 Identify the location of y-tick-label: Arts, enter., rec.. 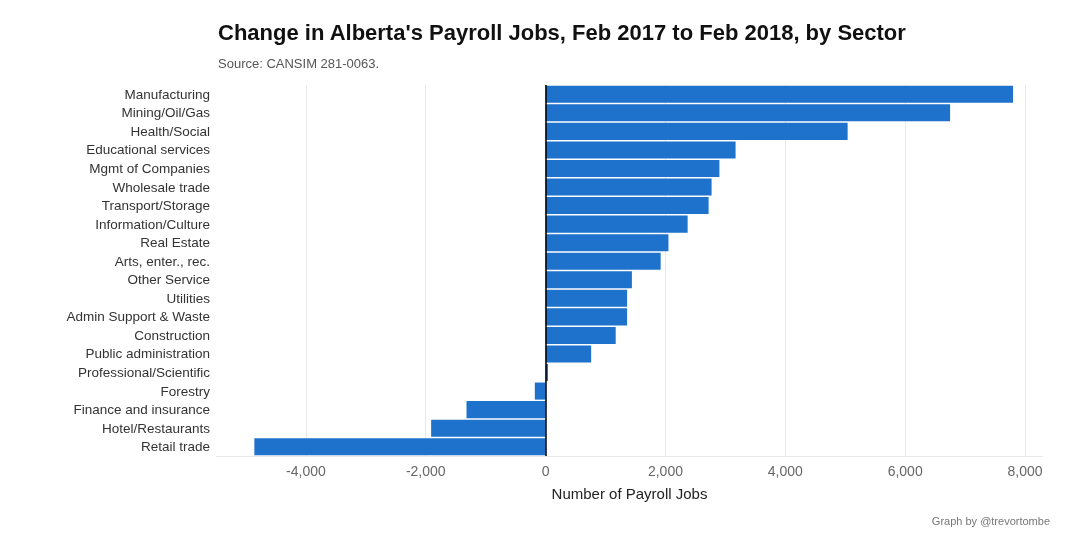
(162, 261).